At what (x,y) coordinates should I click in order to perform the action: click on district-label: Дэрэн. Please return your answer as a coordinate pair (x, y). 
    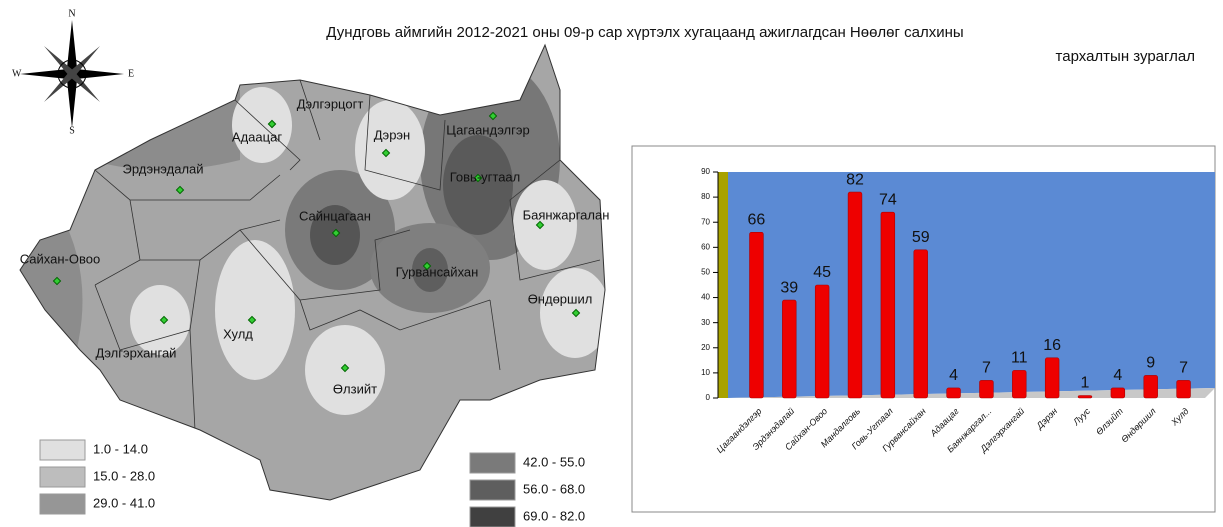
    Looking at the image, I should click on (392, 134).